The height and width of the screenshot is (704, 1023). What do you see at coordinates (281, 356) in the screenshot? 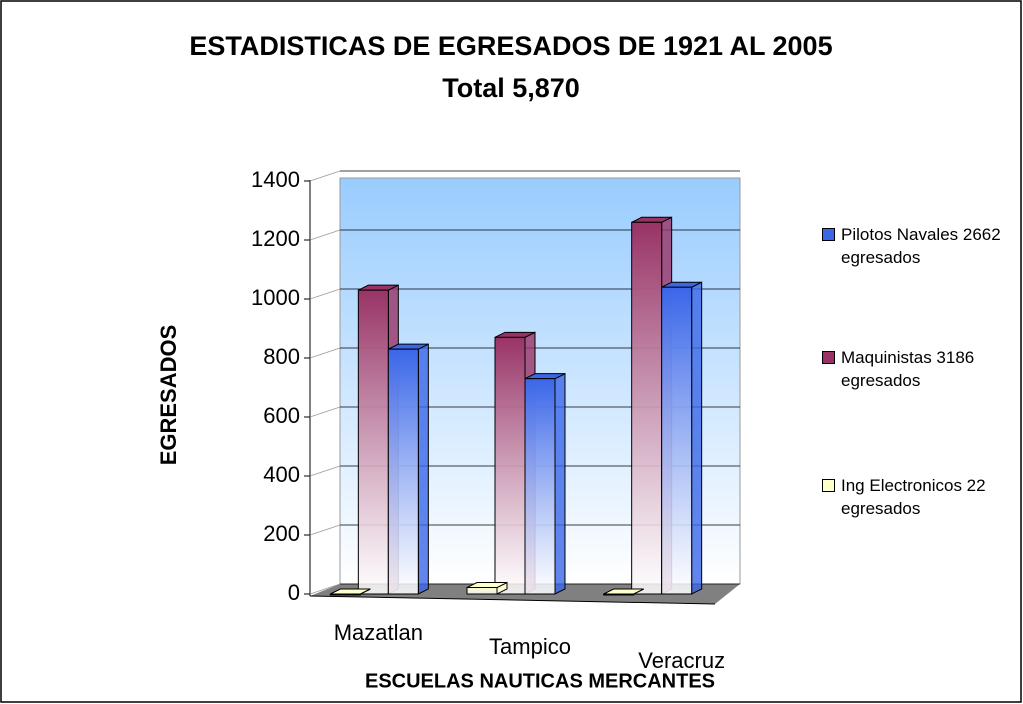
I see `y-tick-label: 800` at bounding box center [281, 356].